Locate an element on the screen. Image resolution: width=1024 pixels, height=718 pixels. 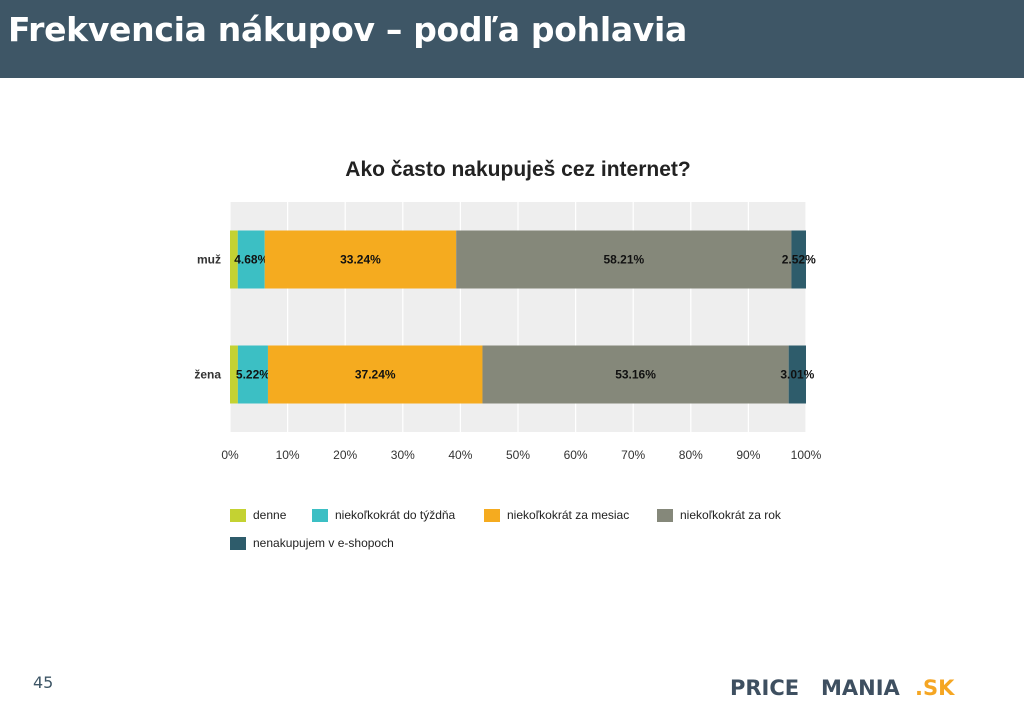
x-tick-label: 0% is located at coordinates (230, 455).